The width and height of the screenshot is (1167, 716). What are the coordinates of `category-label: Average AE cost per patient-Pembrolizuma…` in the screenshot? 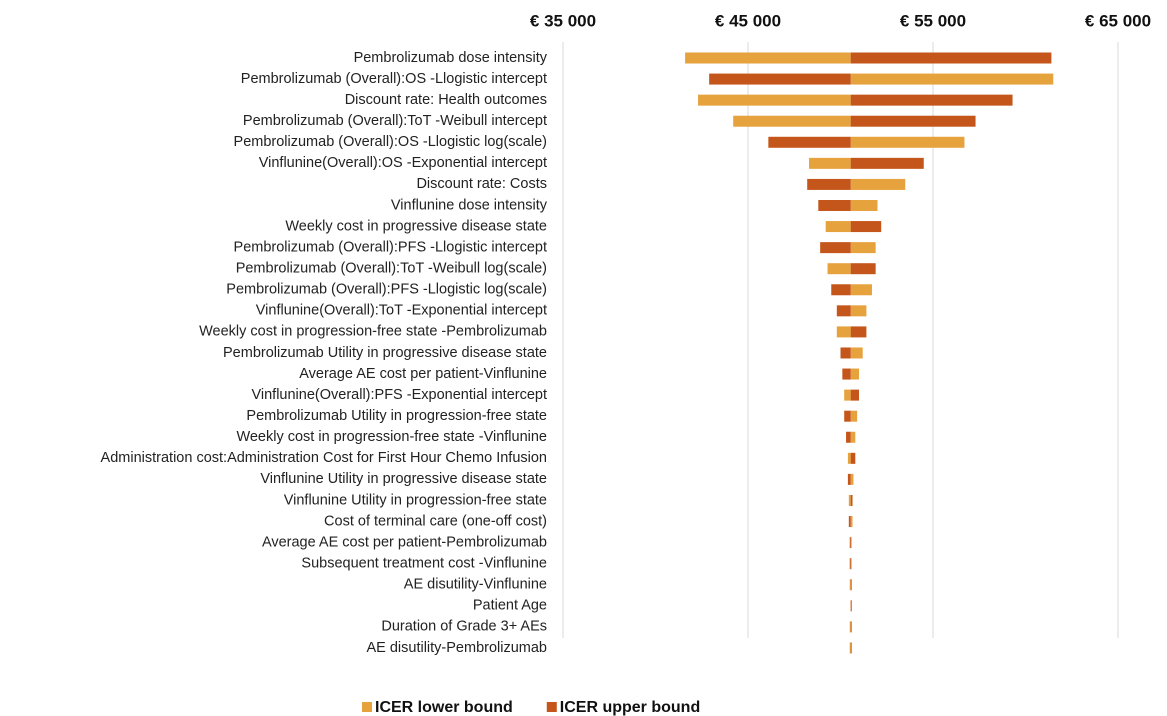 It's located at (404, 542).